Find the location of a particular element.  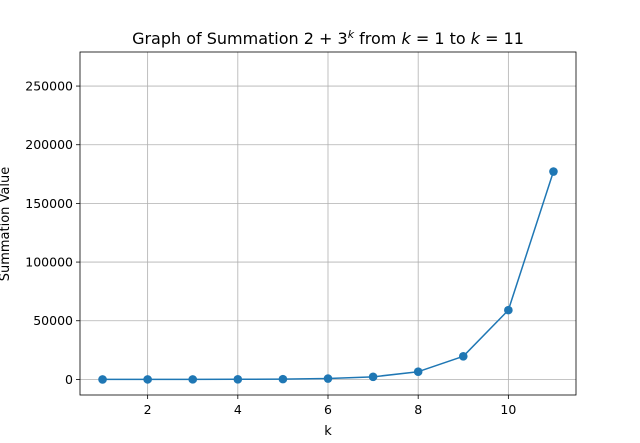

title-var-start: k is located at coordinates (406, 38).